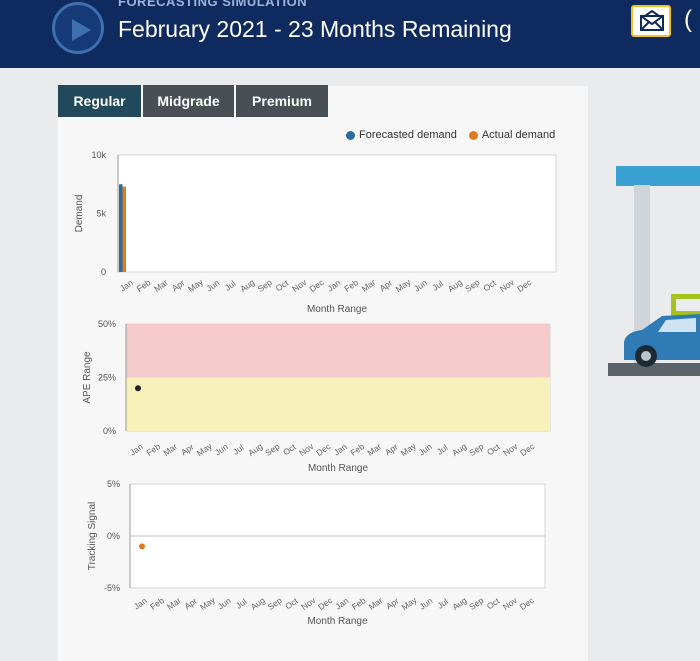  What do you see at coordinates (87, 377) in the screenshot?
I see `chart2-y-axis-title: APE Range` at bounding box center [87, 377].